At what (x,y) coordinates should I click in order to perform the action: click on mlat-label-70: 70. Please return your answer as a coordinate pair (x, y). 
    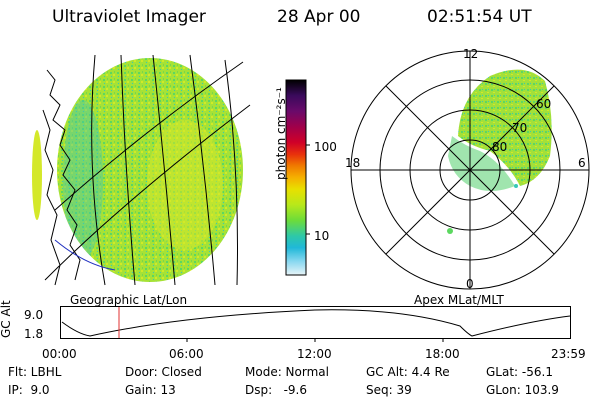
    Looking at the image, I should click on (520, 128).